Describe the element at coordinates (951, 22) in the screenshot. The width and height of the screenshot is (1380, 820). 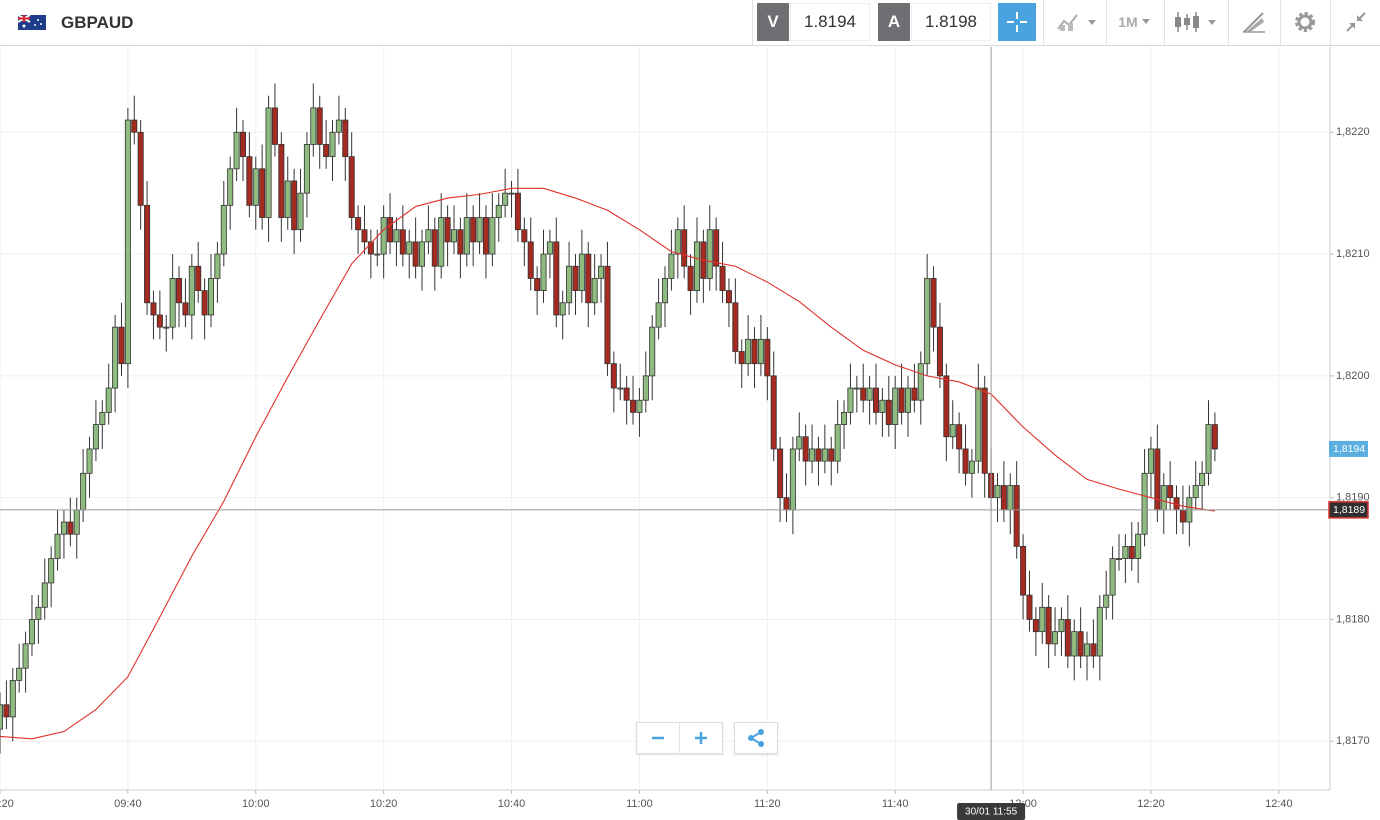
I see `ask-price: 1.8198` at that location.